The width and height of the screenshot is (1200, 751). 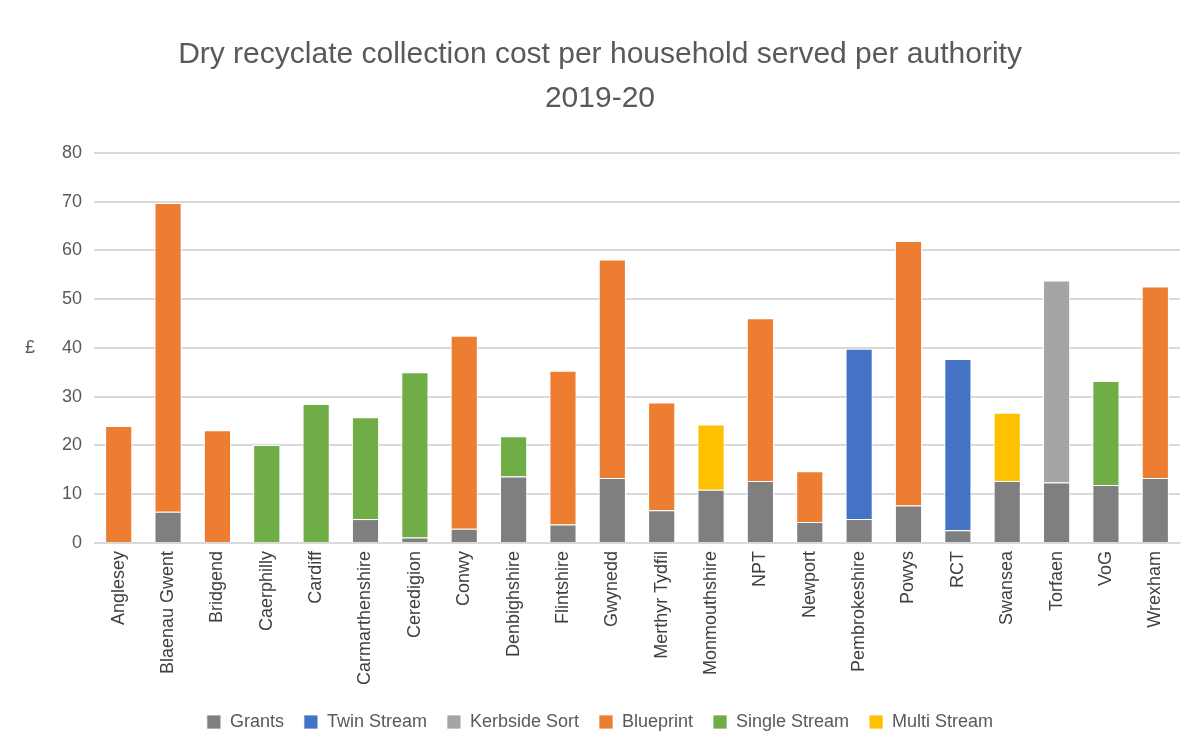 I want to click on y-tick-label: 60, so click(x=72, y=249).